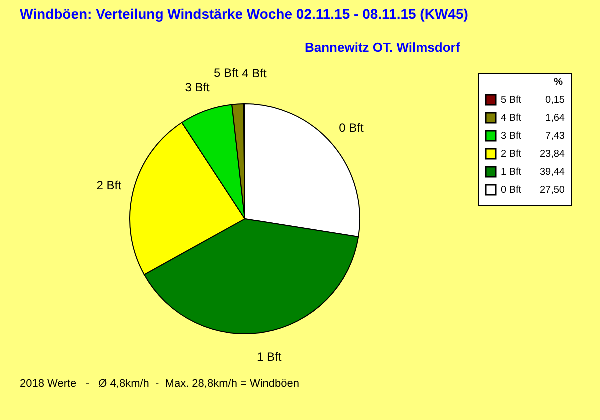  Describe the element at coordinates (555, 136) in the screenshot. I see `data-label: 7,43` at that location.